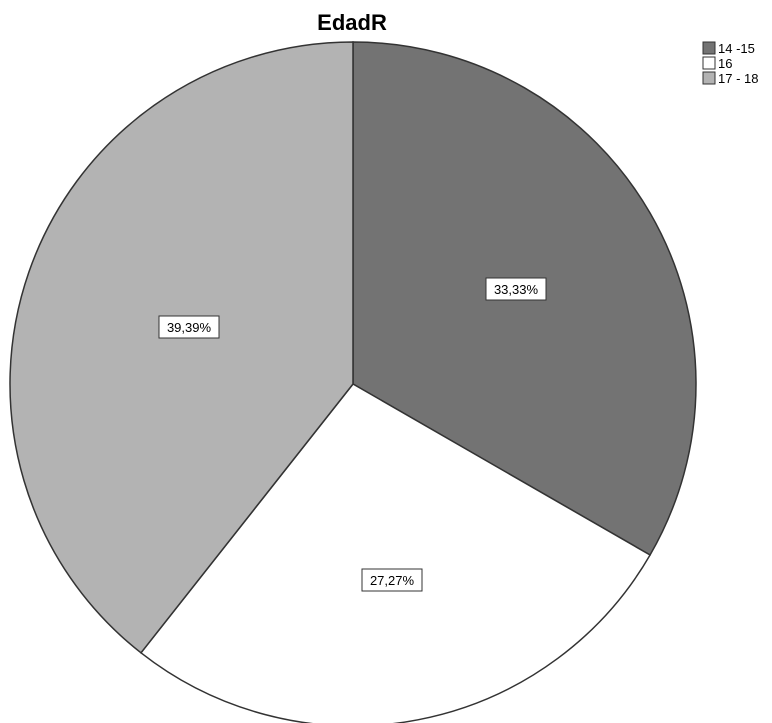  I want to click on legend-item-2: 16, so click(717, 63).